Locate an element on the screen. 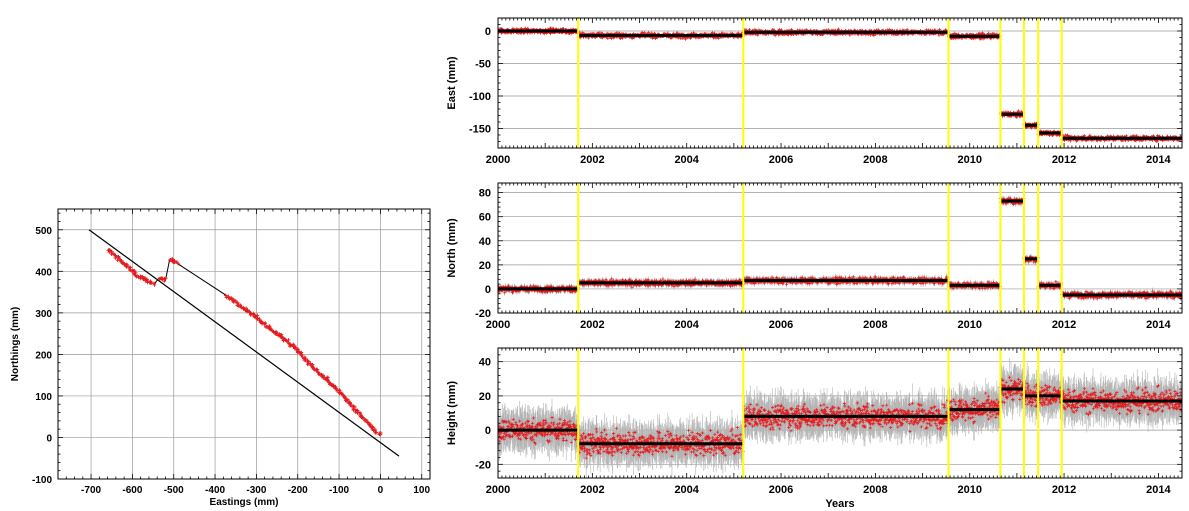  x-tick-label: -400 is located at coordinates (215, 490).